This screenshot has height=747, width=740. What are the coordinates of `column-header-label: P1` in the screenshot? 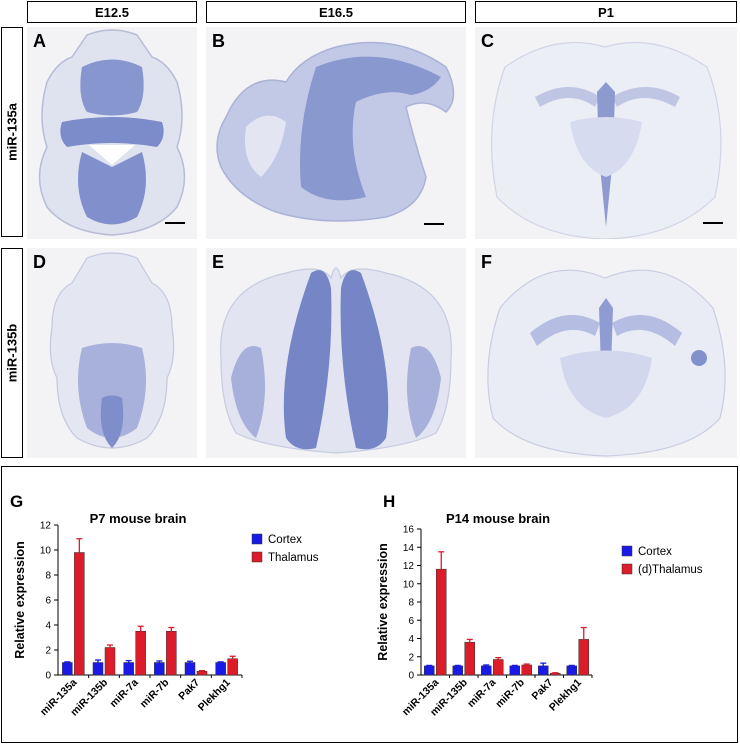 It's located at (606, 12).